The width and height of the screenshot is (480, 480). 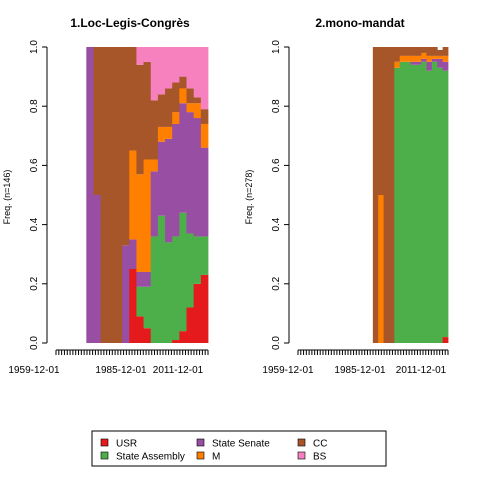 I want to click on y-tick-label: 1.0, so click(x=34, y=47).